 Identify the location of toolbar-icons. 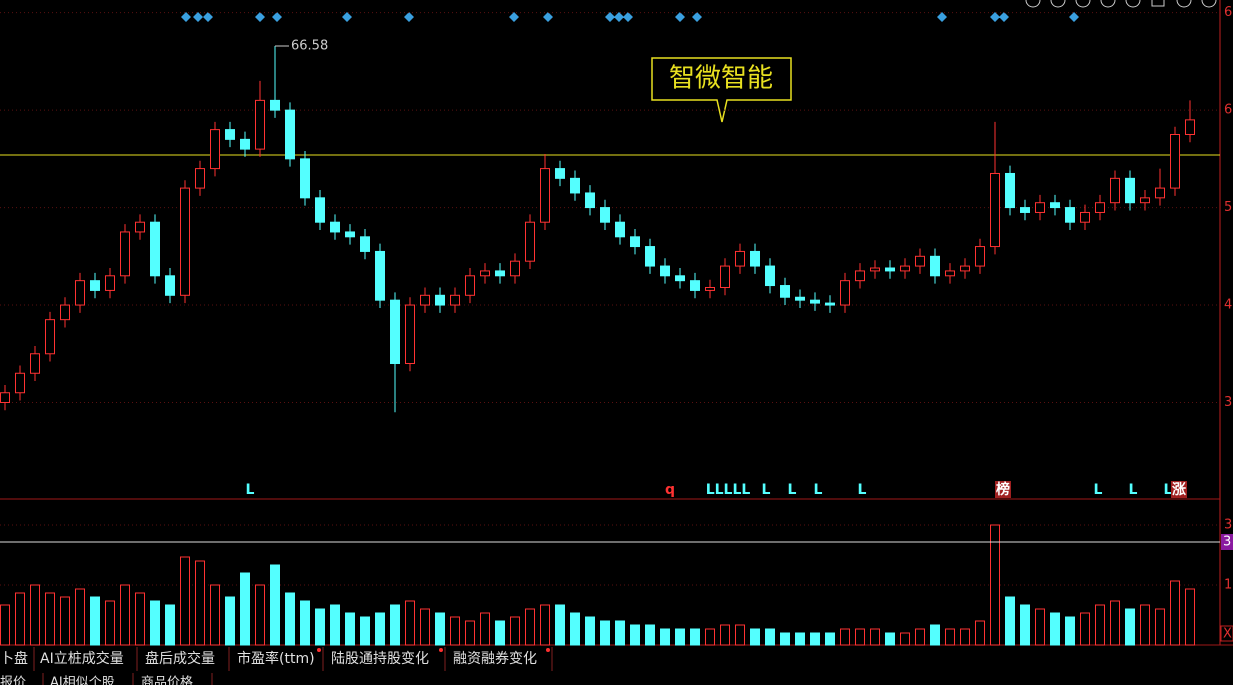
(1121, 4).